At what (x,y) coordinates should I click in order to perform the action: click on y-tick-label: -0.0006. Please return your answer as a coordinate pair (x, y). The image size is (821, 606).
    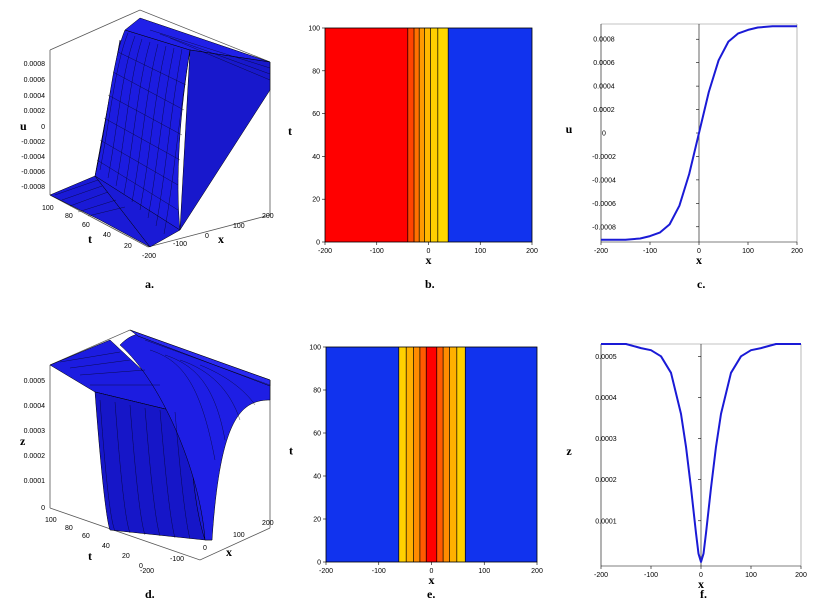
    Looking at the image, I should click on (604, 204).